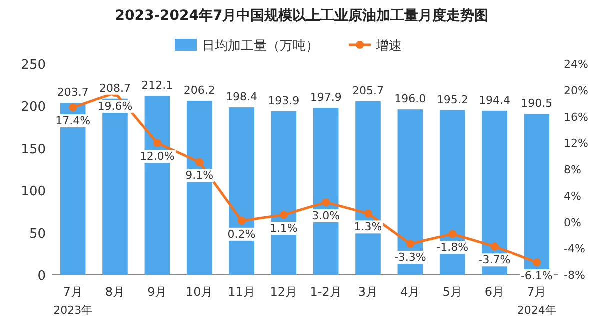 The height and width of the screenshot is (322, 605). What do you see at coordinates (494, 260) in the screenshot?
I see `data-label: -3.7%` at bounding box center [494, 260].